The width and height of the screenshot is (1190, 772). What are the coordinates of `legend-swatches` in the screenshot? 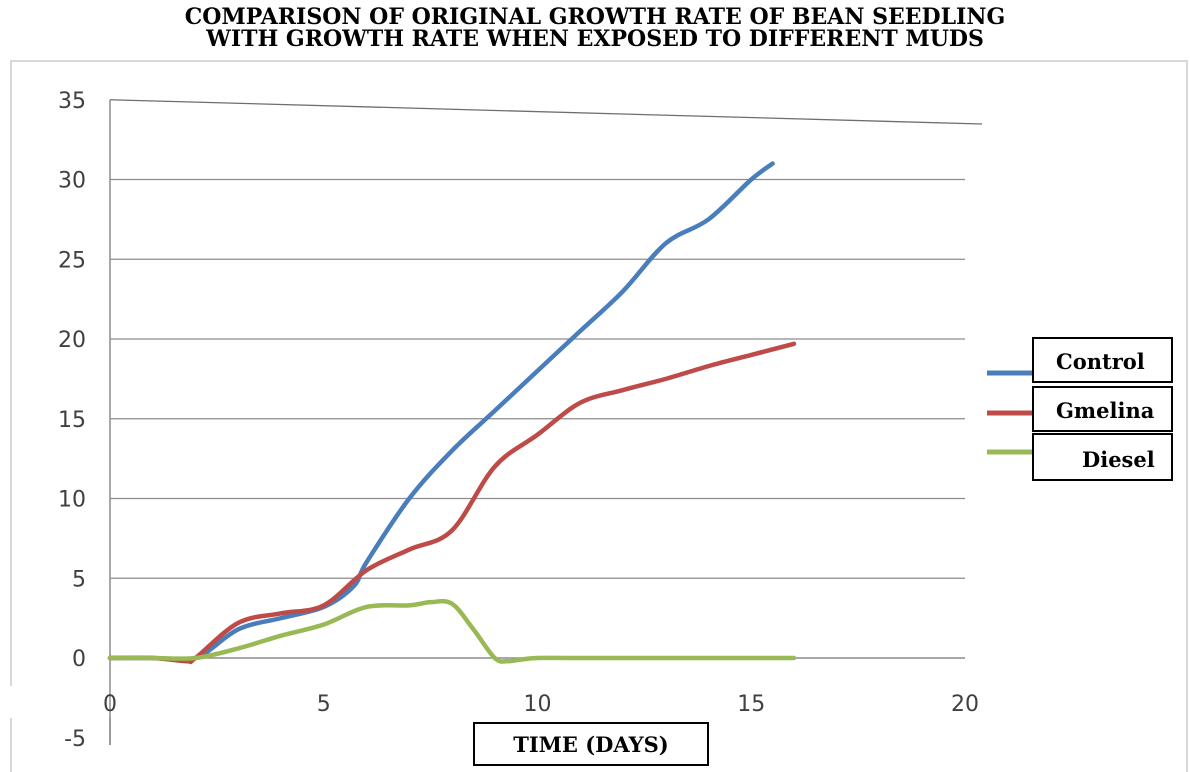 It's located at (1010, 412).